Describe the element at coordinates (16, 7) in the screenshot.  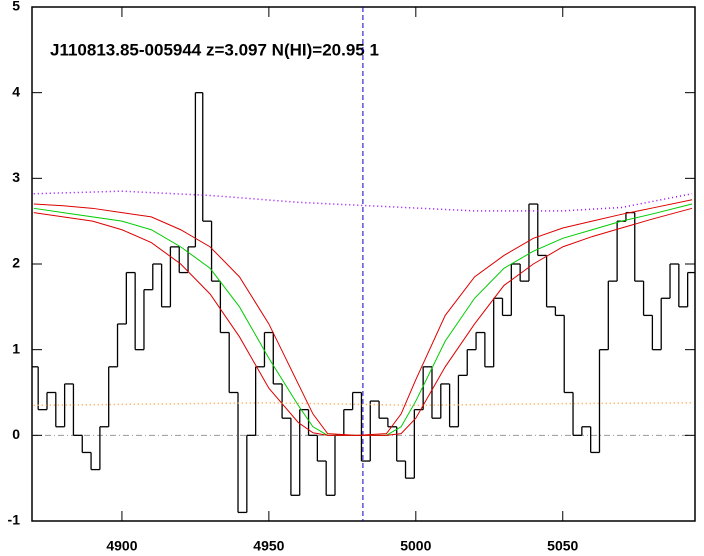
I see `y-tick-label: 5` at that location.